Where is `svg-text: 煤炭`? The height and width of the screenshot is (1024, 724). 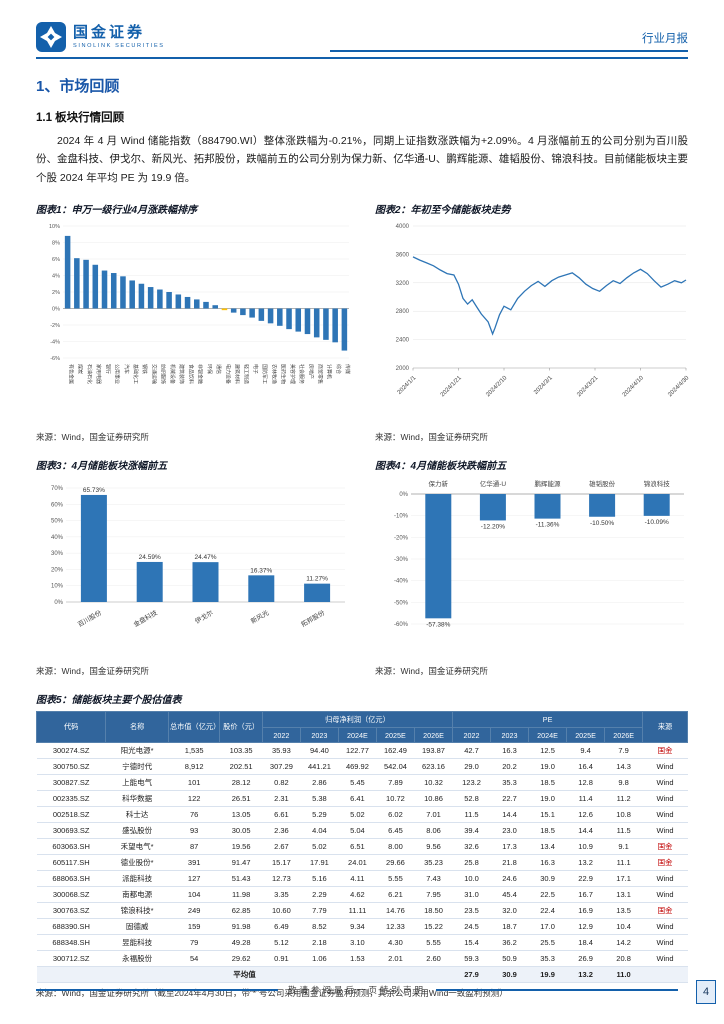 svg-text: 煤炭 is located at coordinates (80, 369).